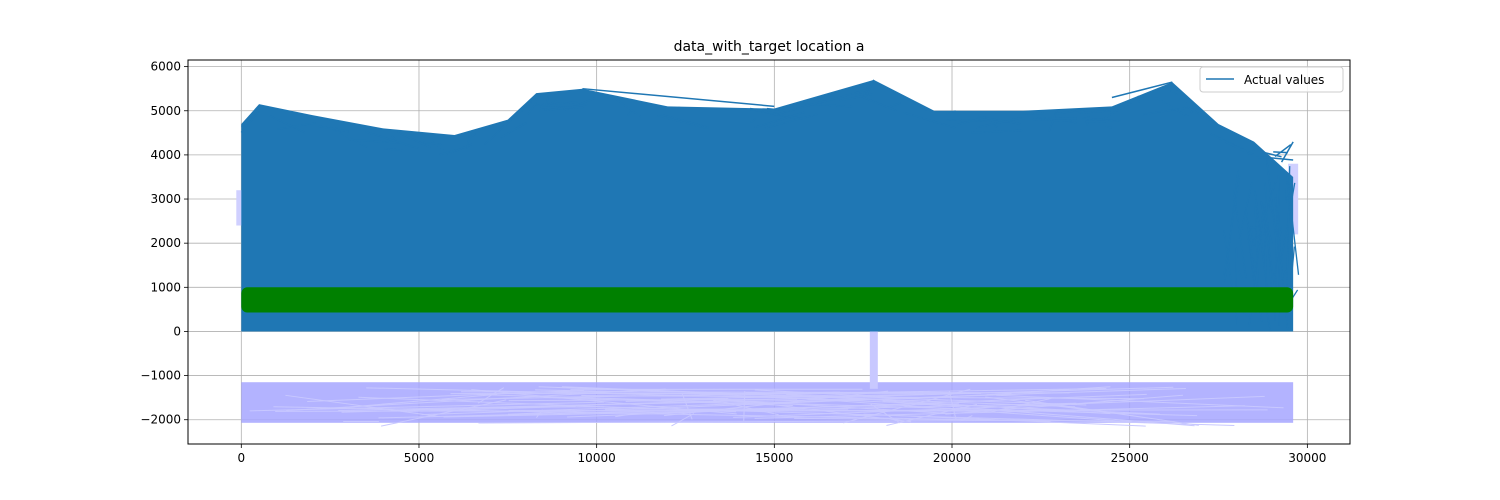 This screenshot has width=1500, height=500. Describe the element at coordinates (165, 155) in the screenshot. I see `y-tick-label: 4000` at that location.